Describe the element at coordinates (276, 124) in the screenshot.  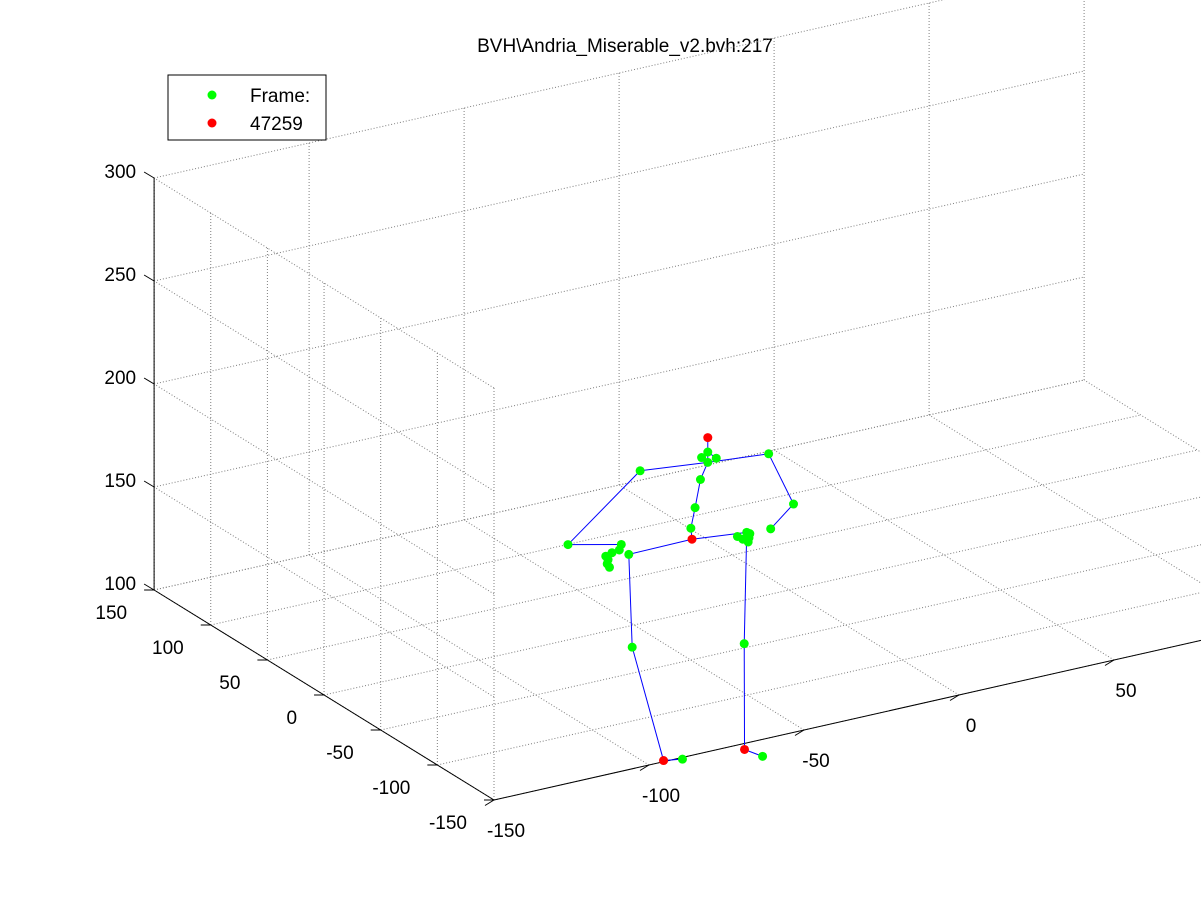
I see `legend-label-frame-number: 47259` at that location.